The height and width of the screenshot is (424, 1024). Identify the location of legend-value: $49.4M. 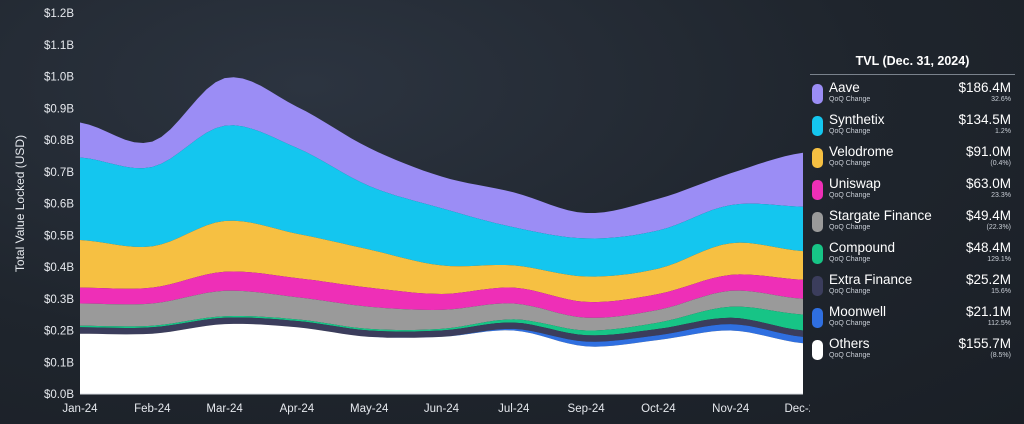
(988, 215).